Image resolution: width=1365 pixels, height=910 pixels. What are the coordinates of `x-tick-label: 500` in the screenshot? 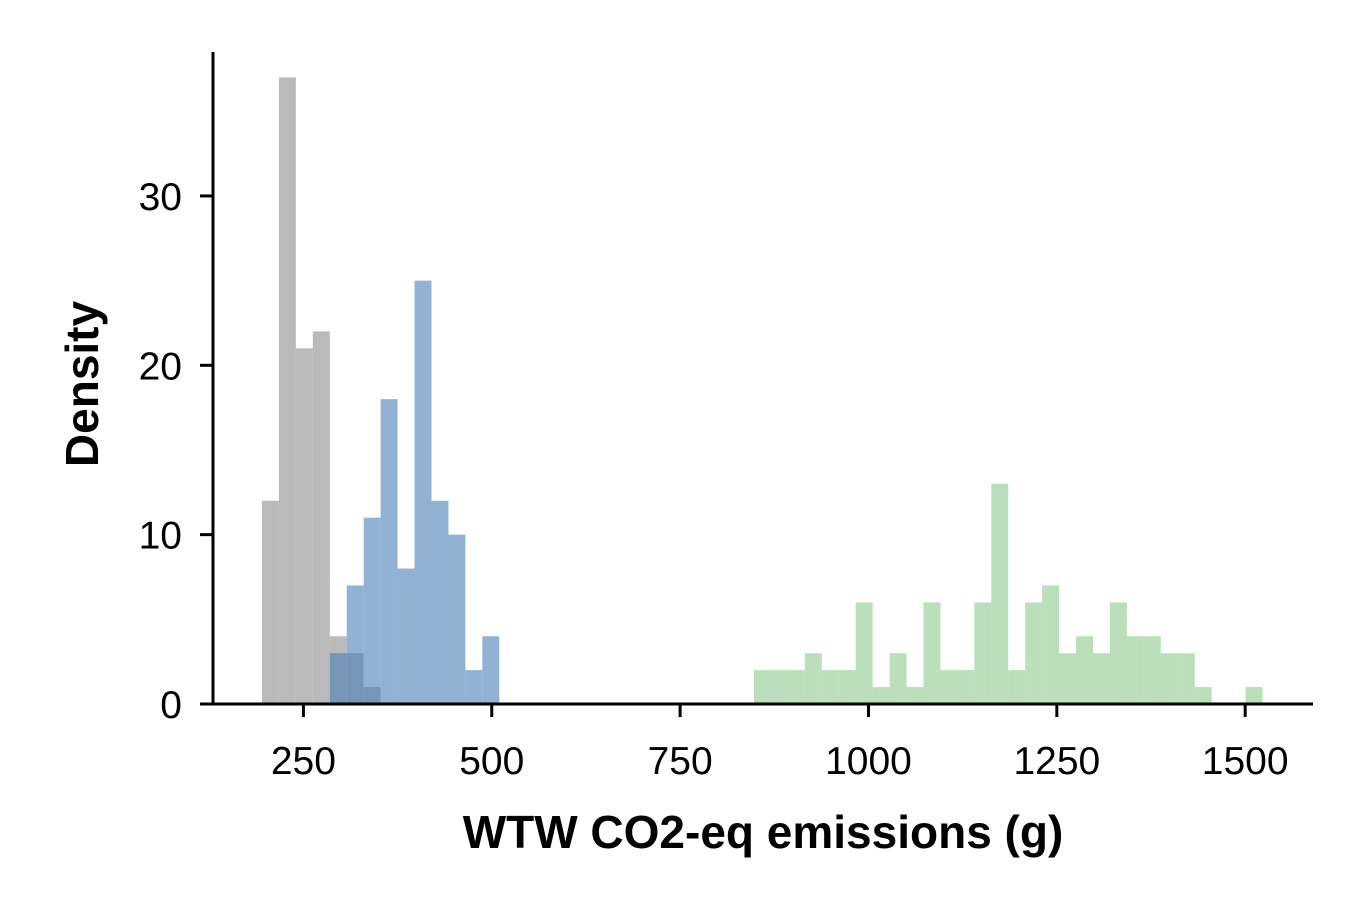 It's located at (491, 761).